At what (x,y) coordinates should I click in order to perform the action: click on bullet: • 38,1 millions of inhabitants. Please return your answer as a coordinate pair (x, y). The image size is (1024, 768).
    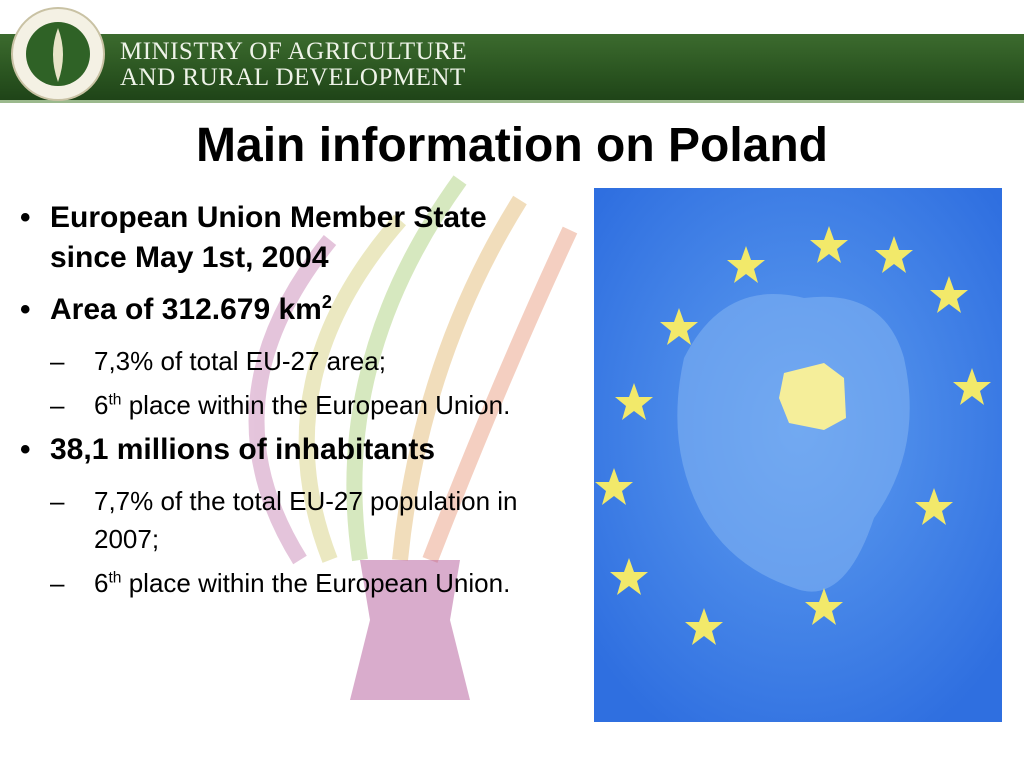
    Looking at the image, I should click on (292, 450).